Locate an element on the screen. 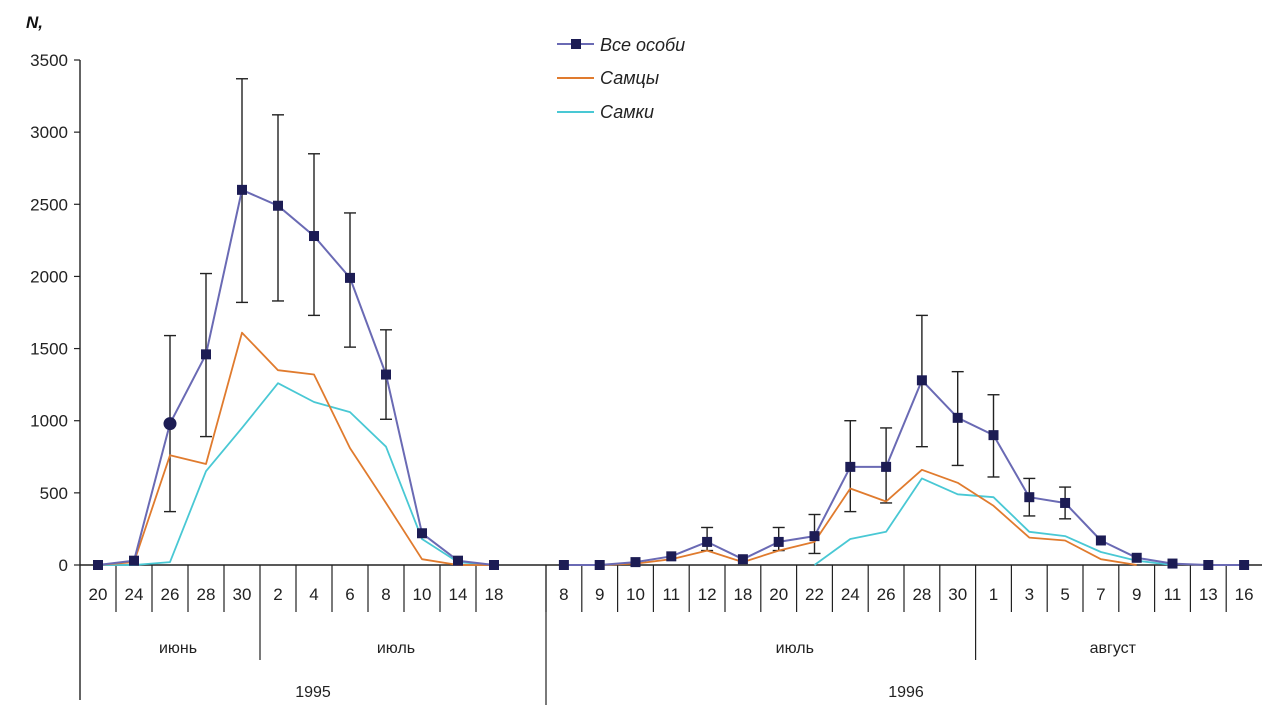  legend: Все особи Самцы Самки is located at coordinates (621, 78).